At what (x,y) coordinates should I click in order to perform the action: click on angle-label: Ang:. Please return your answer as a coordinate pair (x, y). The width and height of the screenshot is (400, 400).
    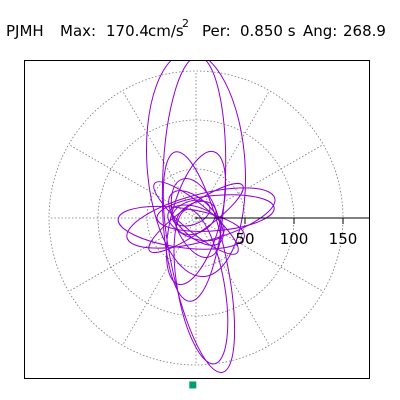
    Looking at the image, I should click on (320, 31).